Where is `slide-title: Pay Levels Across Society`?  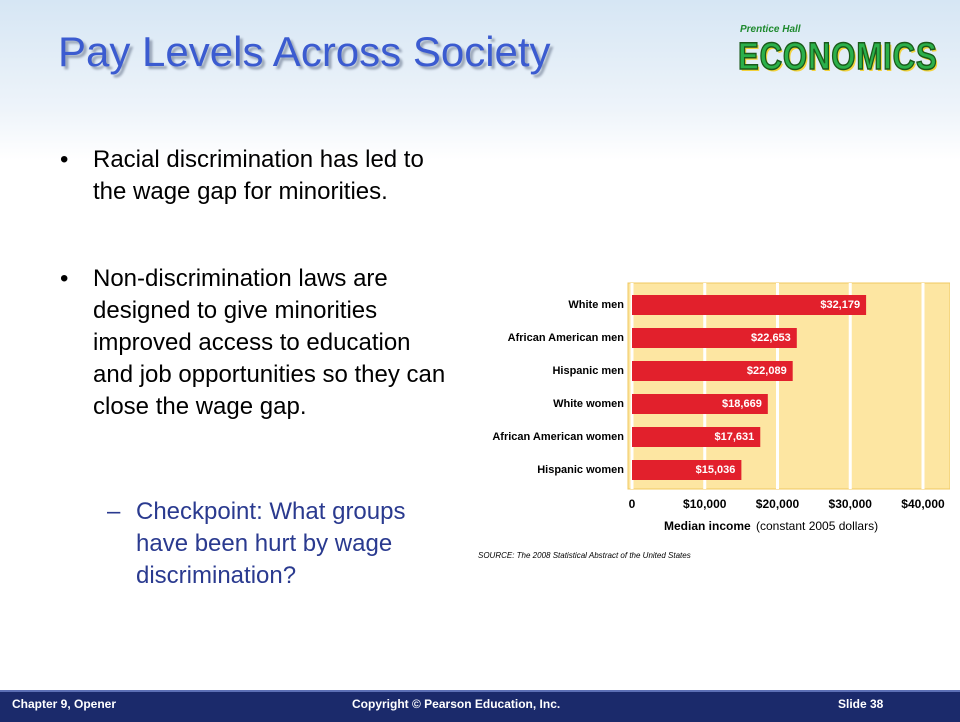 slide-title: Pay Levels Across Society is located at coordinates (304, 51).